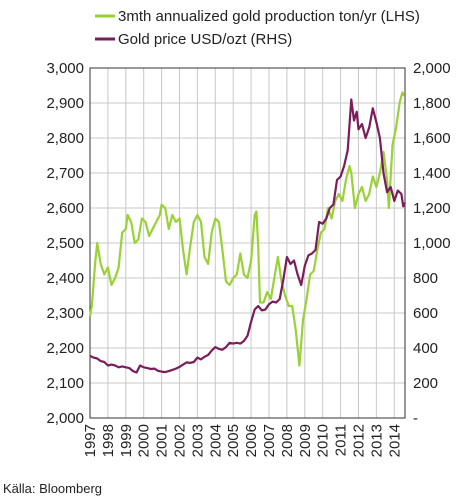  What do you see at coordinates (65, 208) in the screenshot?
I see `y-left-tick-label: 2,600` at bounding box center [65, 208].